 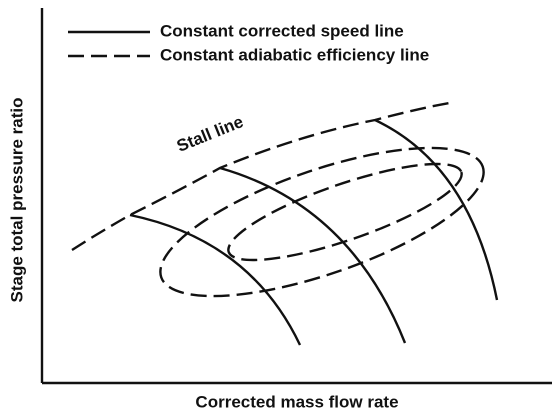 I want to click on legend-label: Constant corrected speed line, so click(x=282, y=30).